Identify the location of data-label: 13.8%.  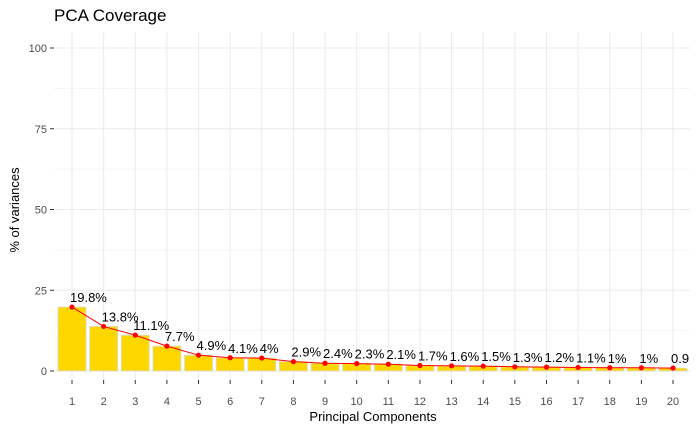
(120, 316).